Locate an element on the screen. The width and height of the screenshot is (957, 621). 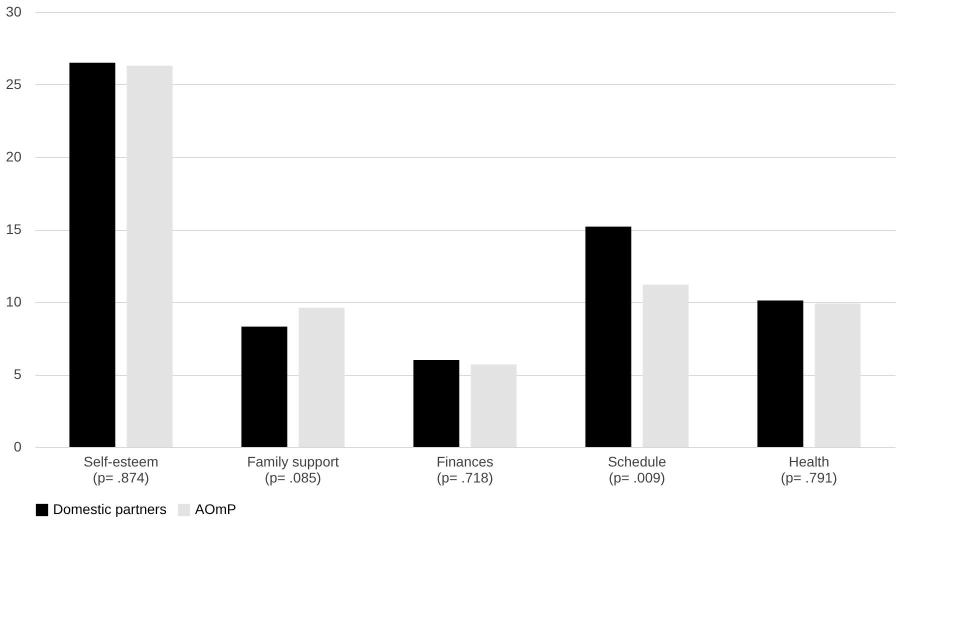
legend-label: Domestic partners is located at coordinates (110, 509).